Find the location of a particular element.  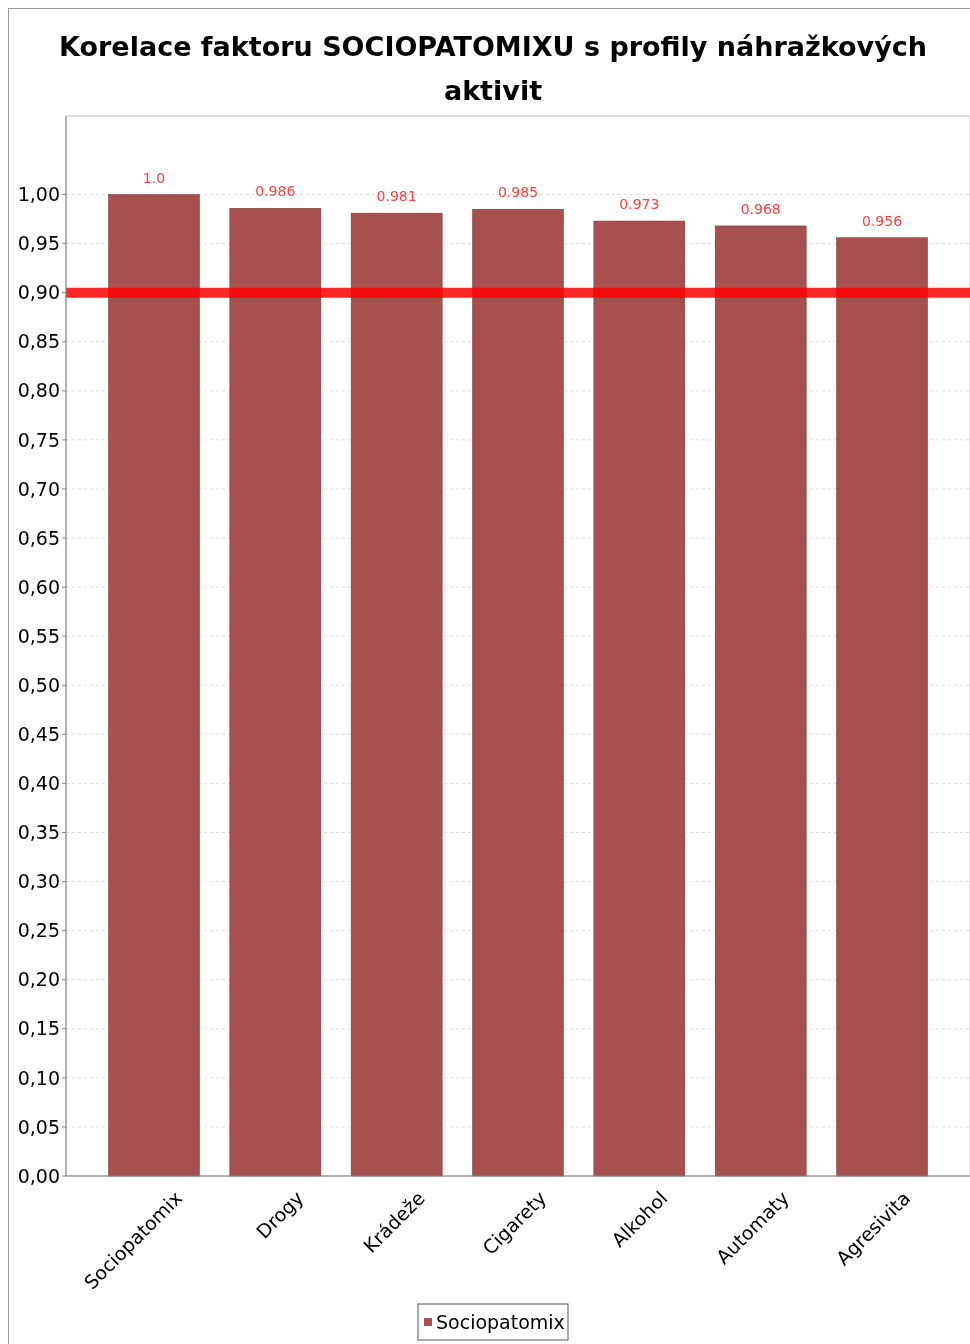

y-tick-label: 0,65 is located at coordinates (38, 537).